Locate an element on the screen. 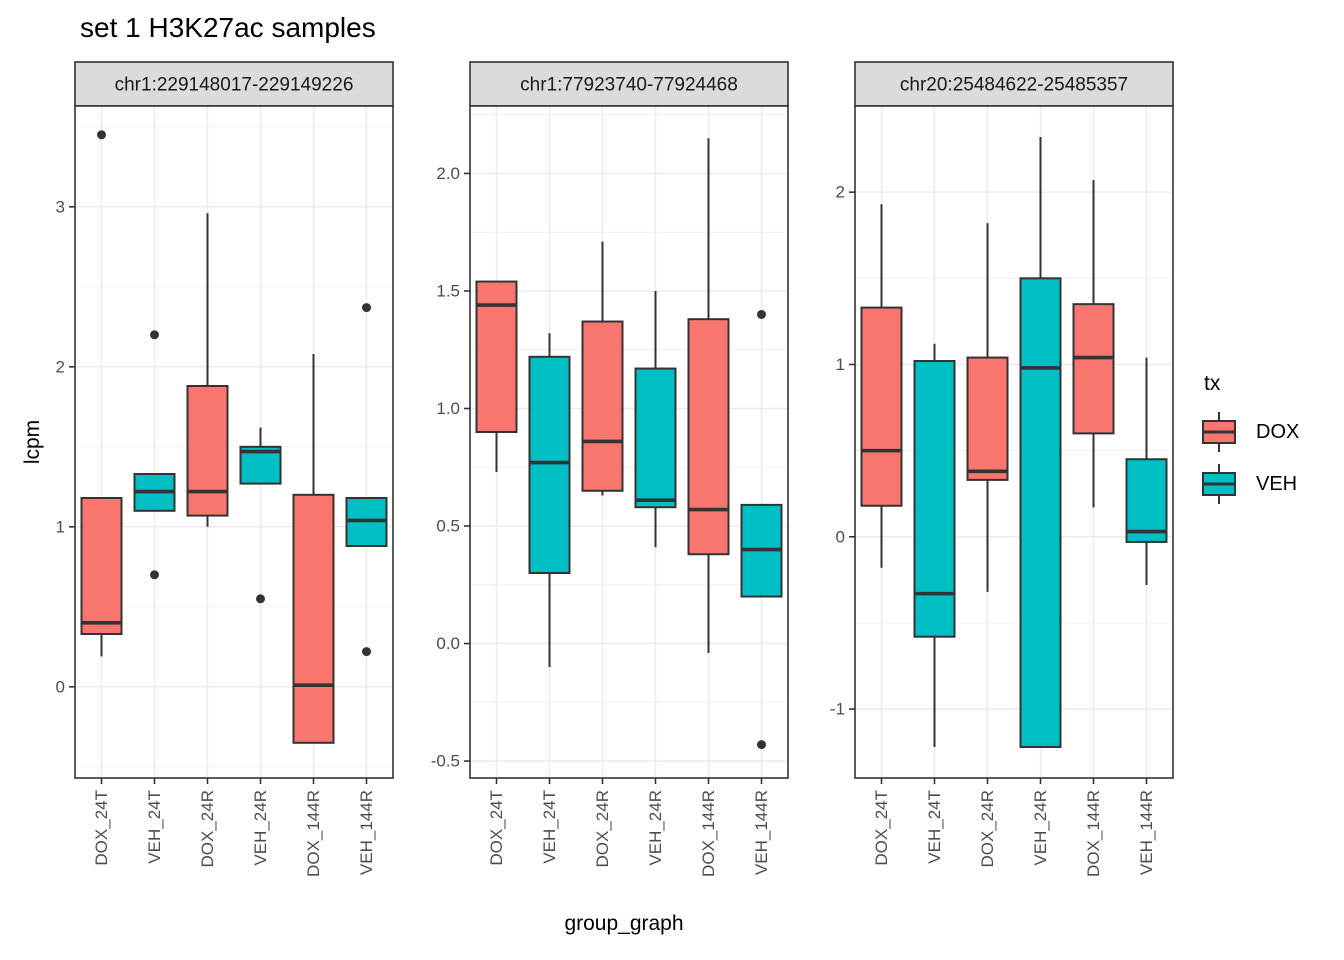 The width and height of the screenshot is (1344, 960). y-tick-label: 2.0 is located at coordinates (448, 173).